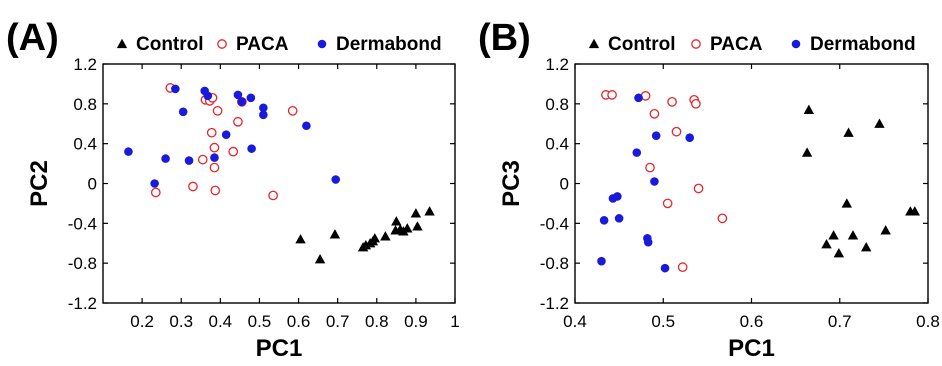 This screenshot has width=942, height=366. I want to click on legend: Control PACA Dermabond, so click(752, 44).